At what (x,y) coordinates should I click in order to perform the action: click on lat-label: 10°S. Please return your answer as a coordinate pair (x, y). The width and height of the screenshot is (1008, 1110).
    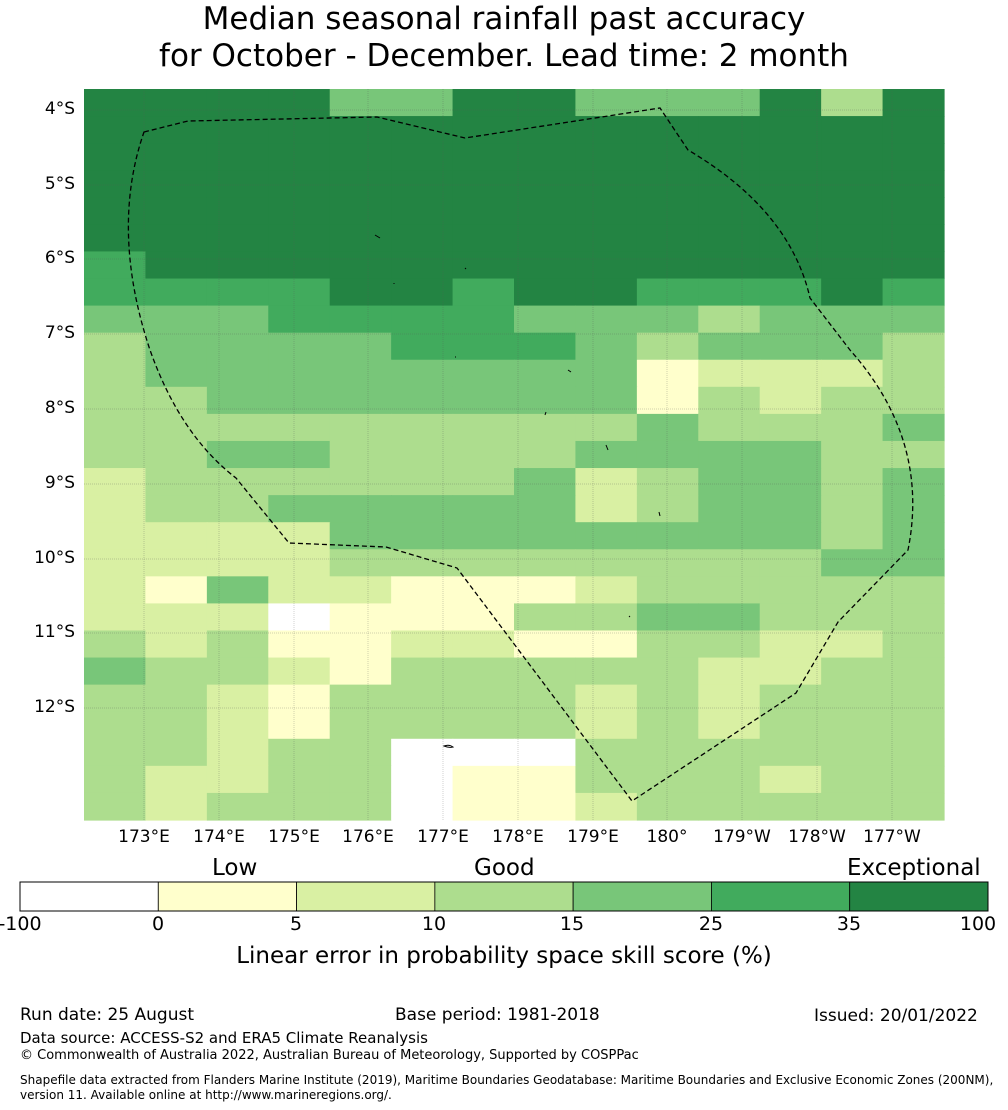
    Looking at the image, I should click on (54, 558).